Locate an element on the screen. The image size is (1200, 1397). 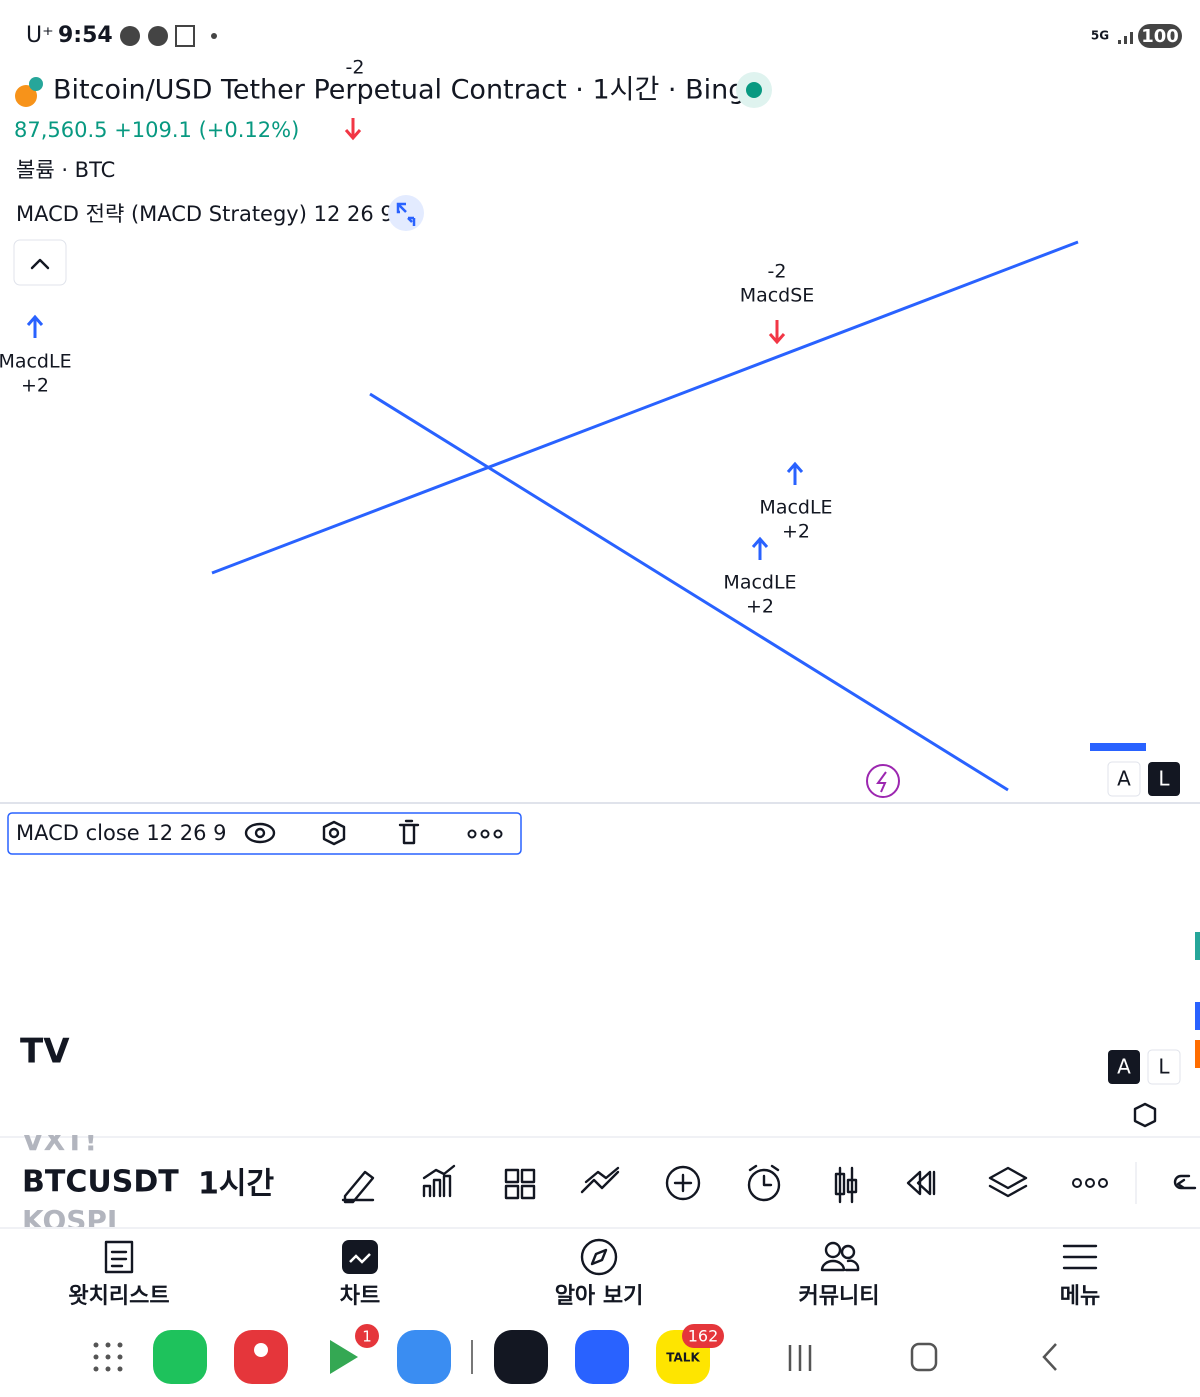
eye-icon is located at coordinates (260, 833).